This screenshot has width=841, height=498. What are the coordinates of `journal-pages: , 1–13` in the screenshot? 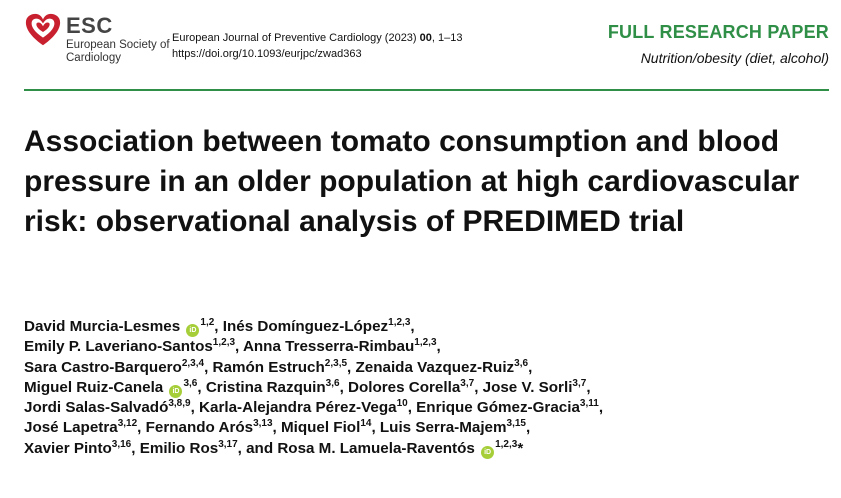 It's located at (447, 38).